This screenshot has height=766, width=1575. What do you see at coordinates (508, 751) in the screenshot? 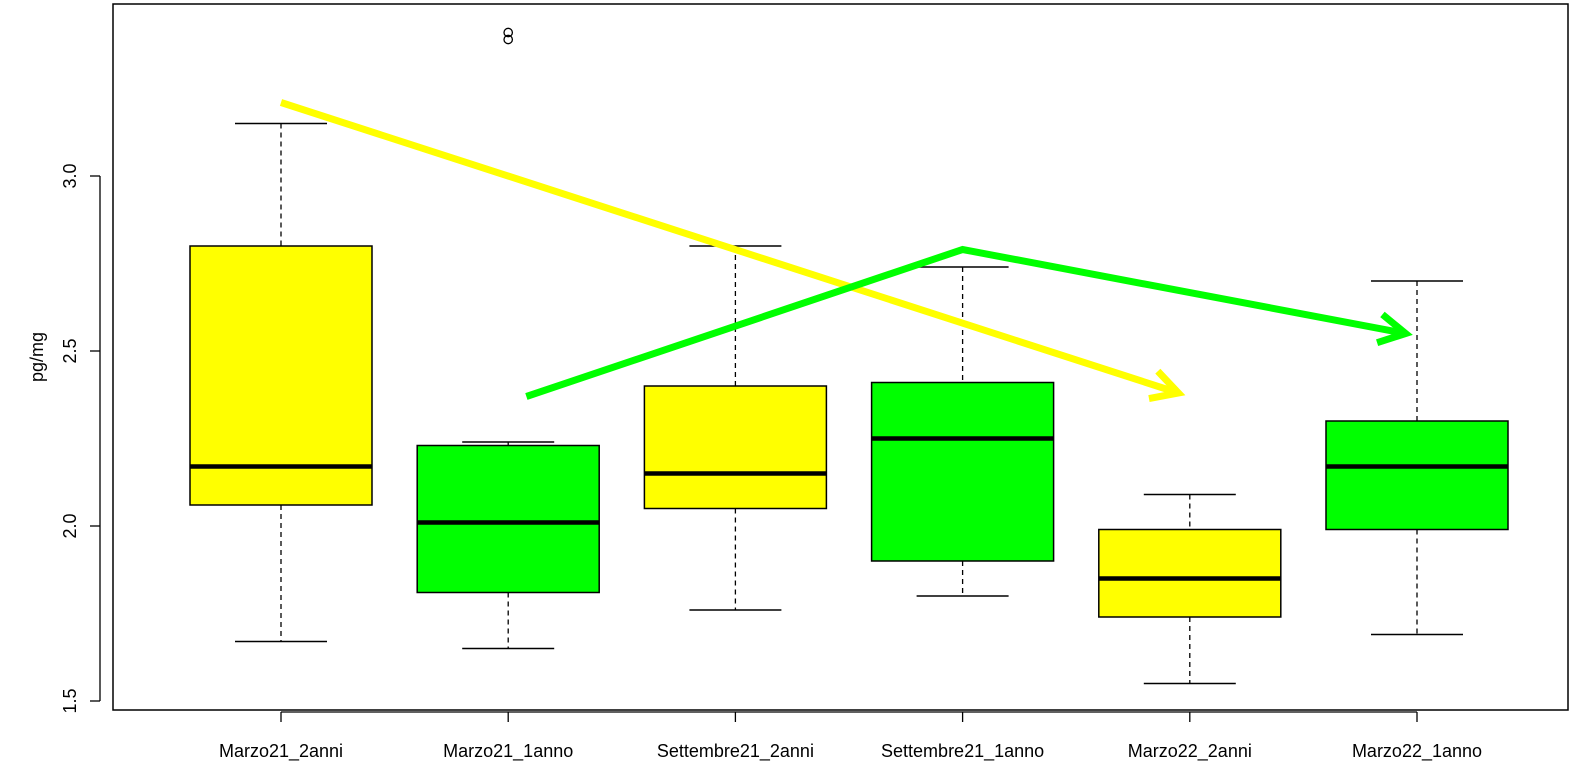
I see `x-tick-label: Marzo21_1anno` at bounding box center [508, 751].